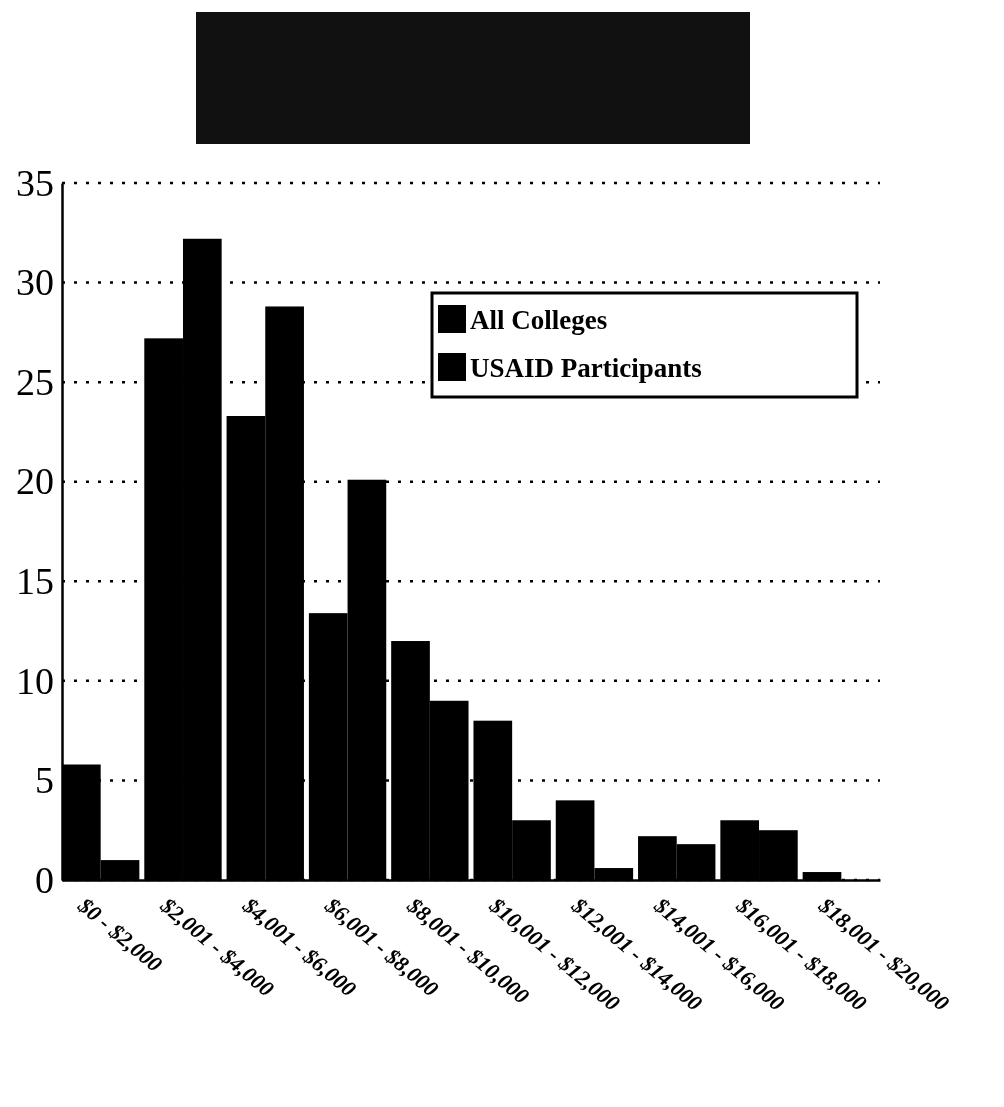  What do you see at coordinates (35, 580) in the screenshot?
I see `y-tick-label: 15` at bounding box center [35, 580].